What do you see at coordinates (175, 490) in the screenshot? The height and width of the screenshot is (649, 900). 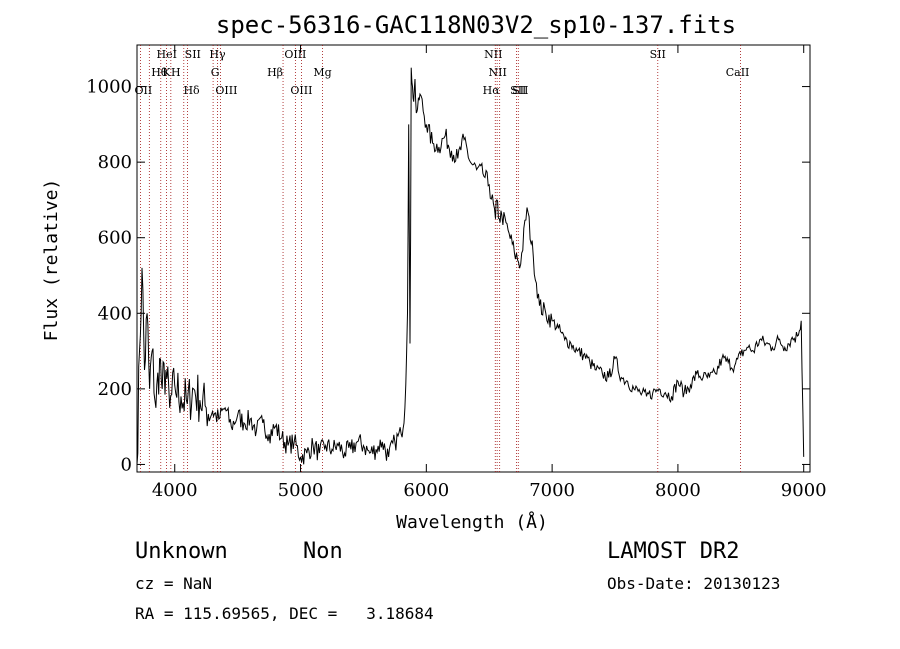 I see `x-tick-label: 4000` at bounding box center [175, 490].